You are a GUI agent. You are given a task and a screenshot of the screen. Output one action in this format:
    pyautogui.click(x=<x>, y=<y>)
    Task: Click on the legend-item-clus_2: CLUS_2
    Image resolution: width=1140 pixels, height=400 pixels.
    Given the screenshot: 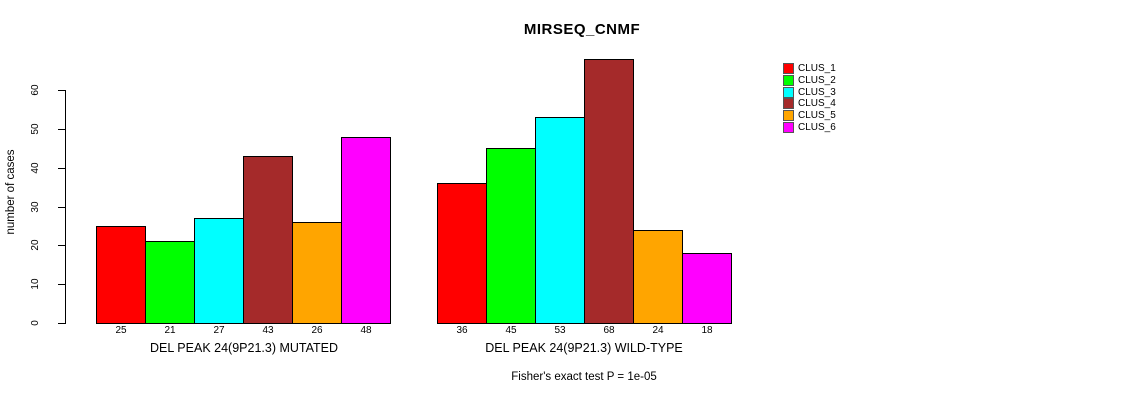 What is the action you would take?
    pyautogui.click(x=809, y=81)
    